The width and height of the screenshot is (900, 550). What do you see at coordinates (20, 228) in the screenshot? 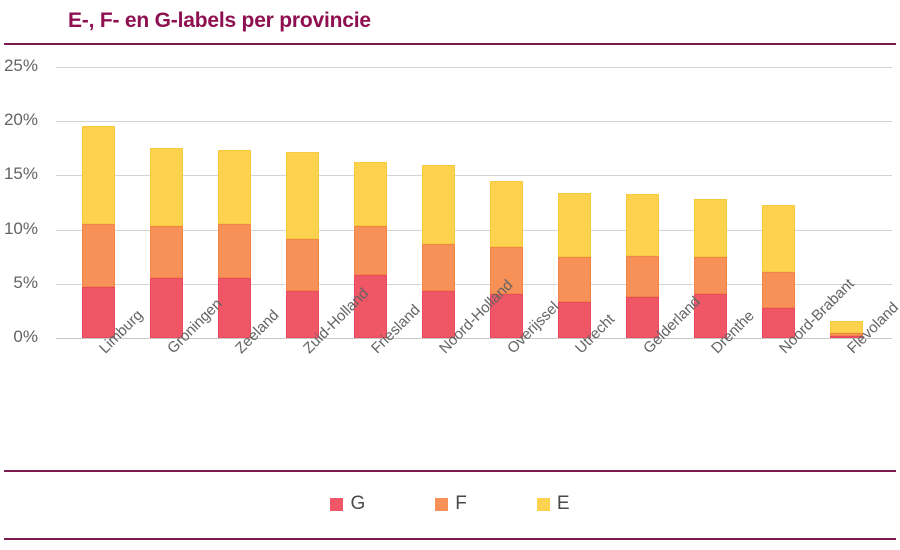
I see `y-axis-tick-label: 10%` at bounding box center [20, 228].